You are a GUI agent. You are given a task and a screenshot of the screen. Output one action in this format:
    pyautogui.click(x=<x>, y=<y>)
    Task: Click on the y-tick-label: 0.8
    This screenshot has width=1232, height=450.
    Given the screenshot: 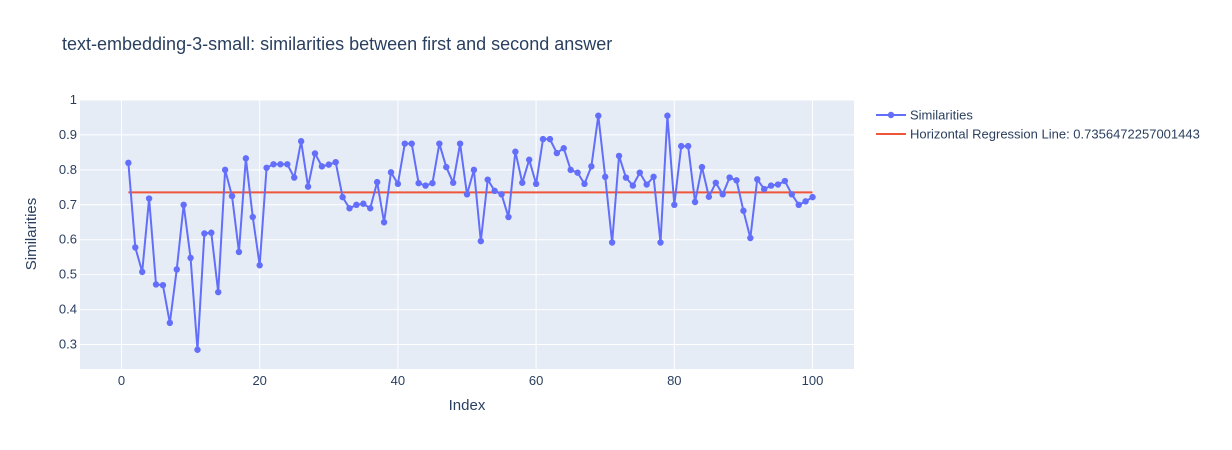 What is the action you would take?
    pyautogui.click(x=68, y=169)
    